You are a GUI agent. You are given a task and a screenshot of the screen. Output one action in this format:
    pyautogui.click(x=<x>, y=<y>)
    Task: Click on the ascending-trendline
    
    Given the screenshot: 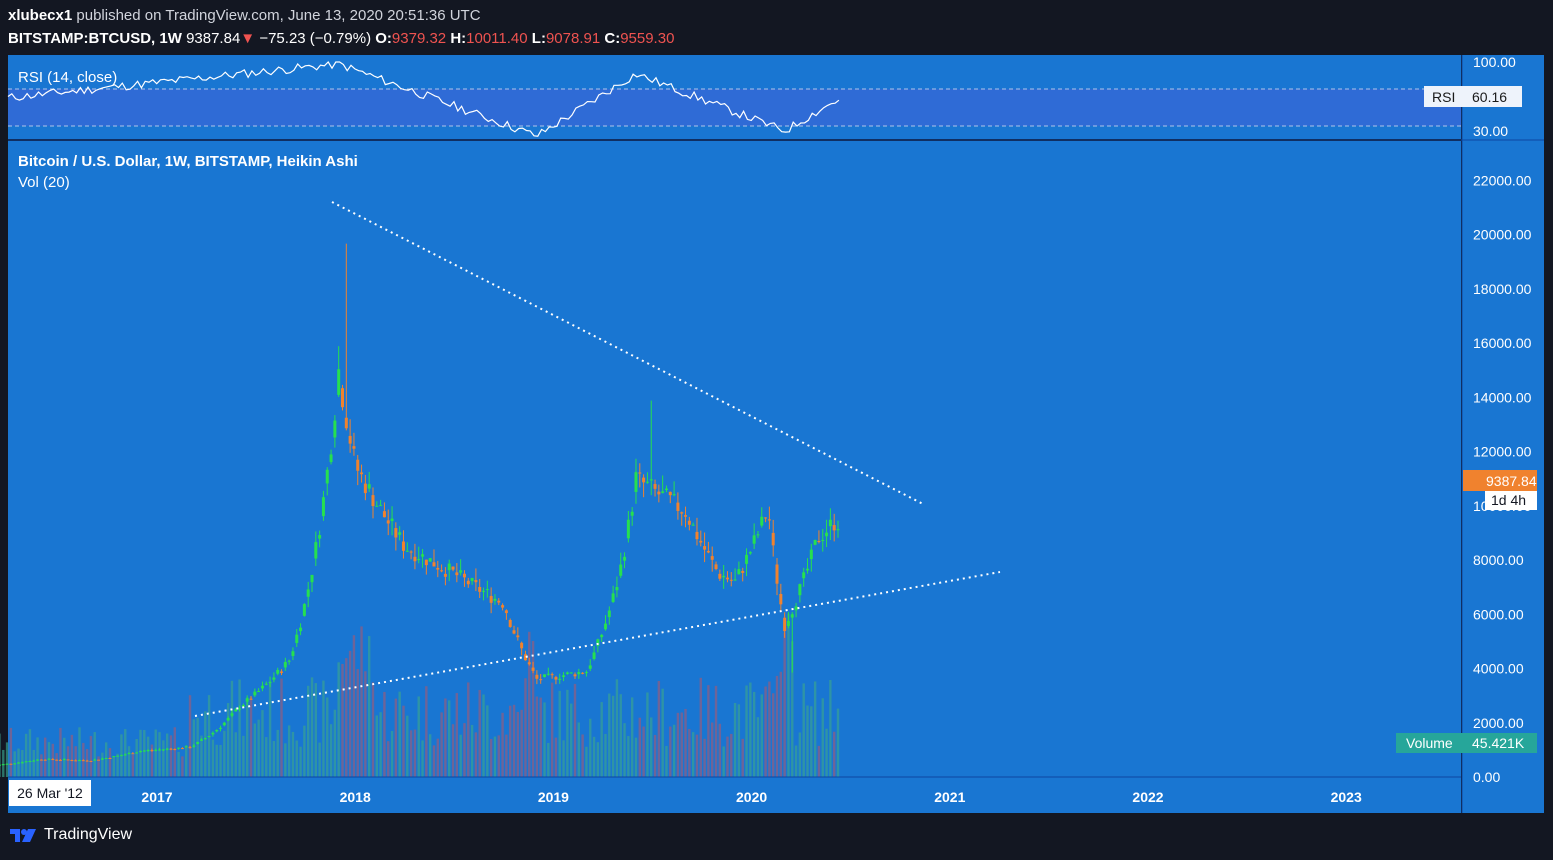 What is the action you would take?
    pyautogui.click(x=597, y=644)
    